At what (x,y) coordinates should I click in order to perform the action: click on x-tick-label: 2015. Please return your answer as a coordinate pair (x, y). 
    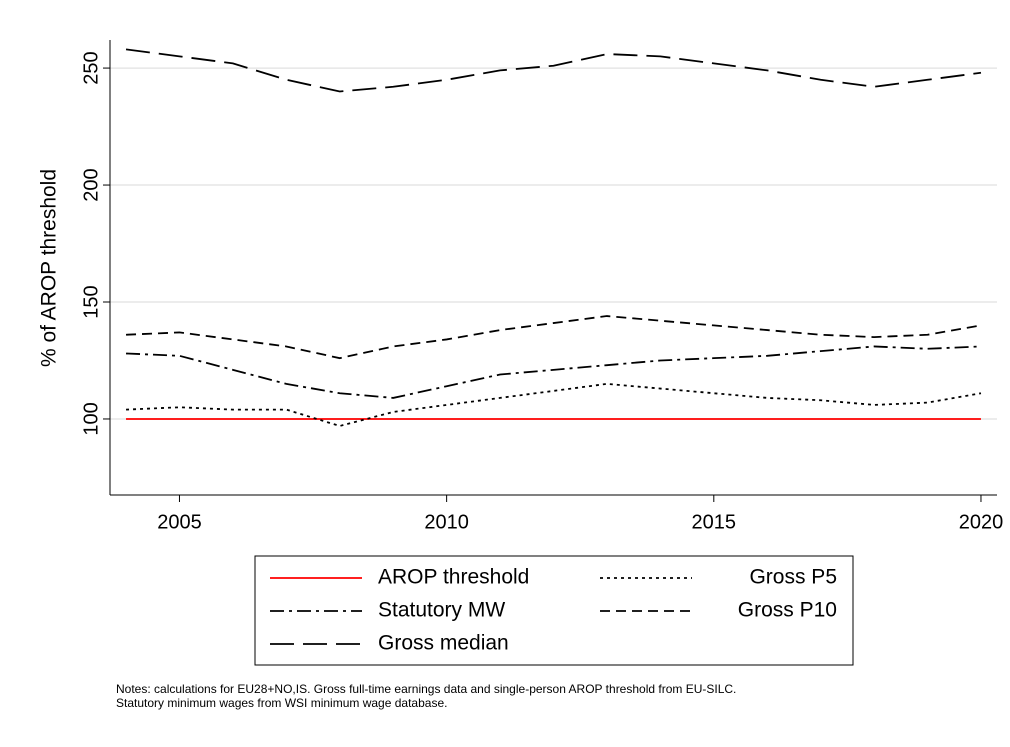
    Looking at the image, I should click on (714, 522).